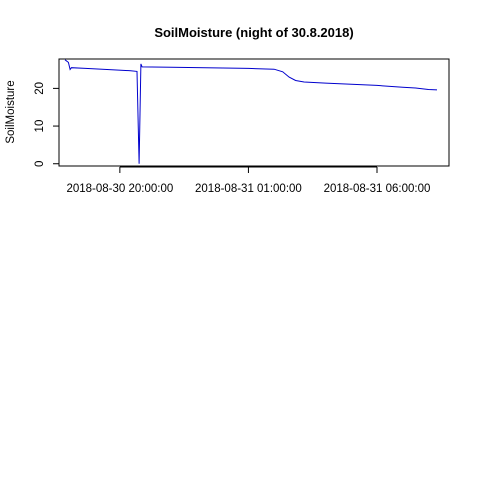 The image size is (480, 480). Describe the element at coordinates (248, 189) in the screenshot. I see `x-tick-label: 2018-08-31 01:00:00` at that location.